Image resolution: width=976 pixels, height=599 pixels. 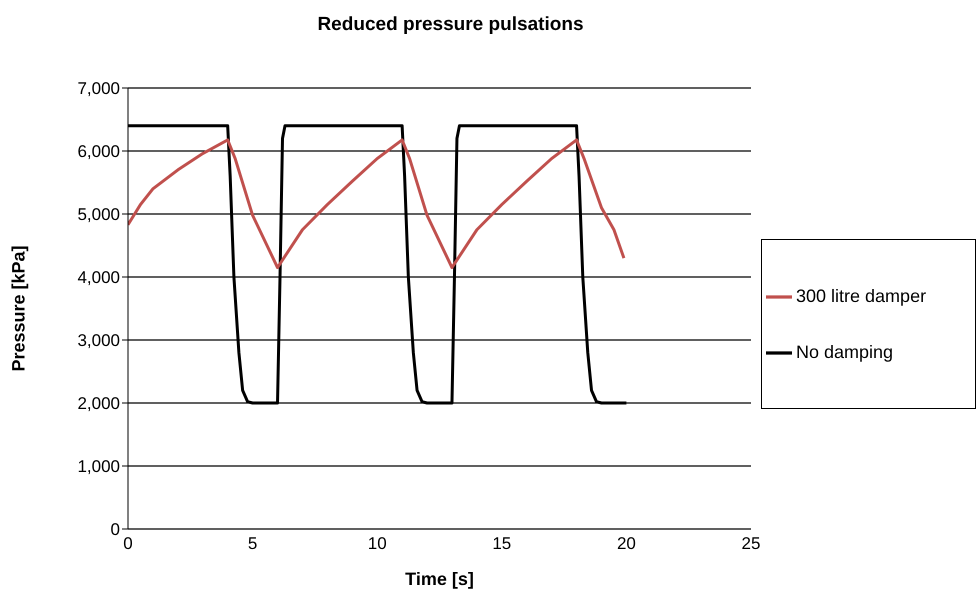 I want to click on y-tick-label: 6,000, so click(x=98, y=152).